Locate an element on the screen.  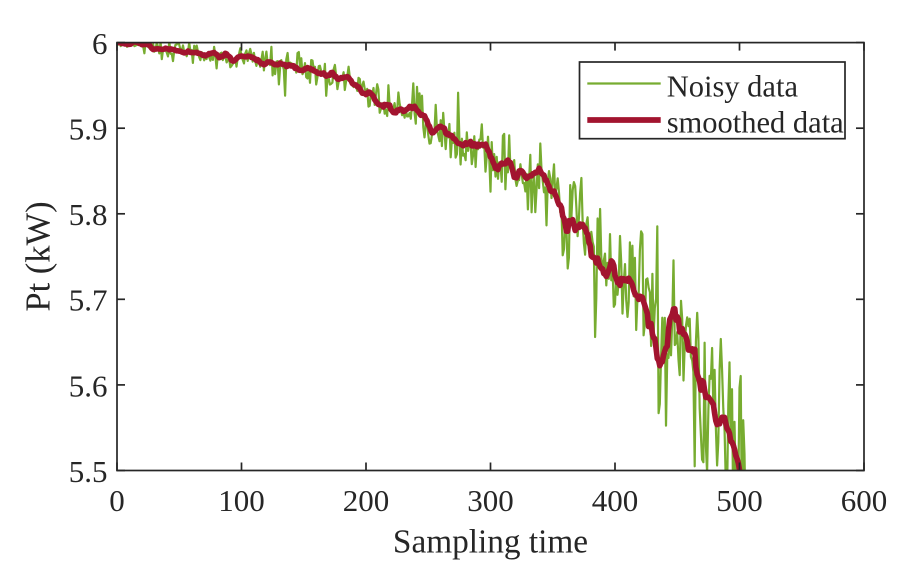
svg-text: Sampling time is located at coordinates (490, 542).